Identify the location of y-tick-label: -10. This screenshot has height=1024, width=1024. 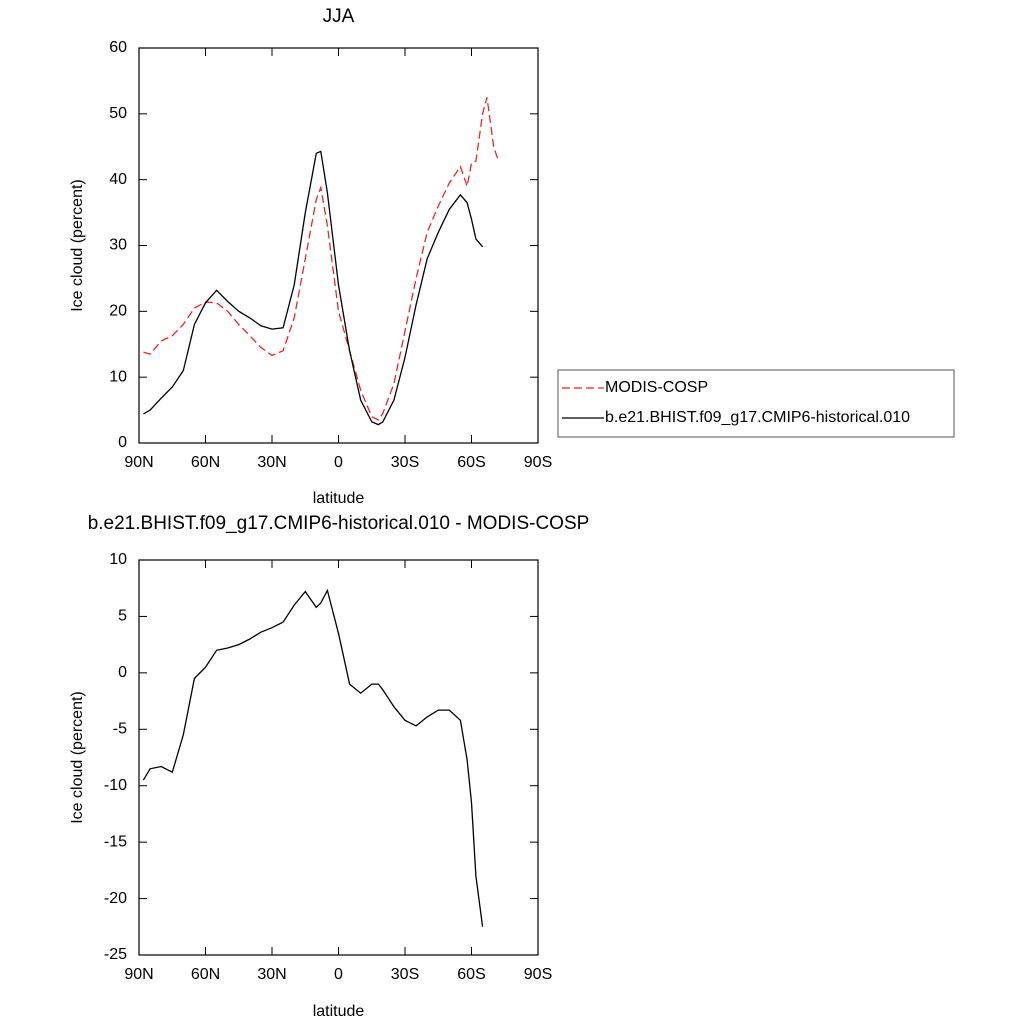
(115, 785).